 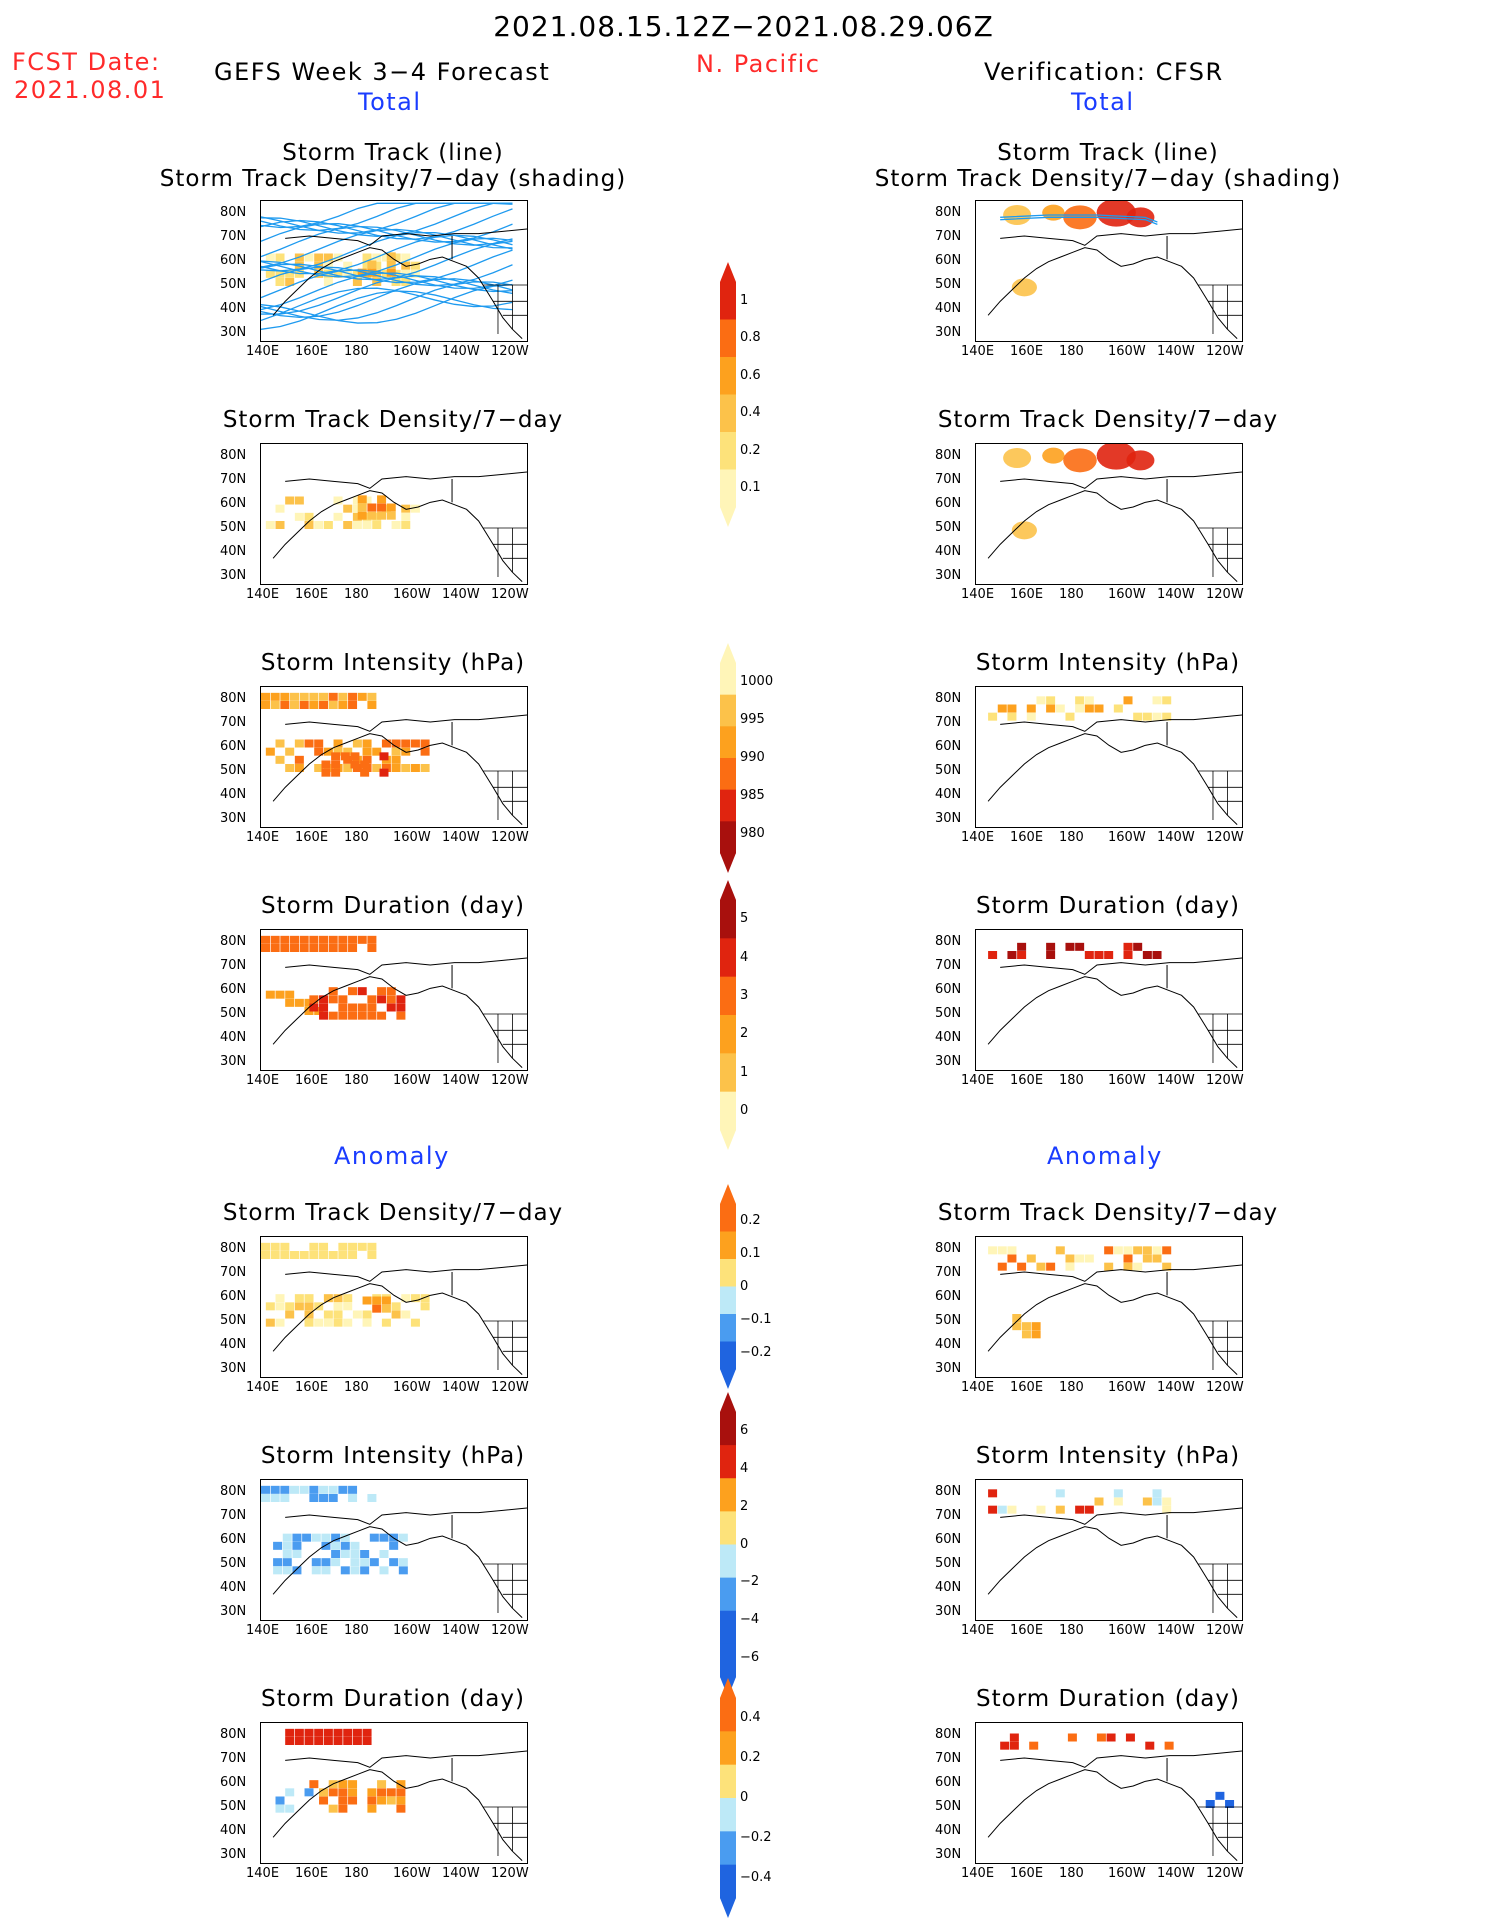 What do you see at coordinates (744, 957) in the screenshot?
I see `colorbar-label: 4` at bounding box center [744, 957].